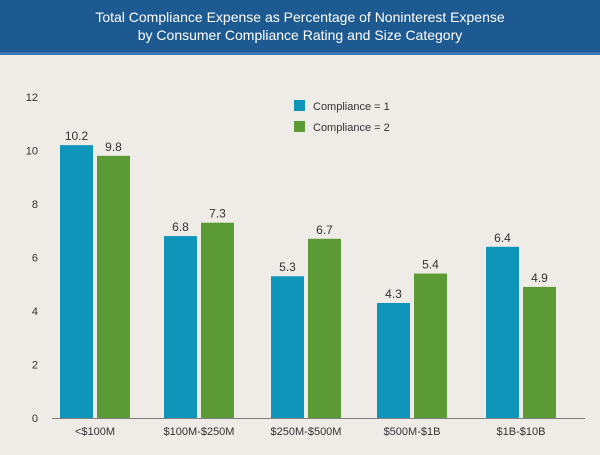  What do you see at coordinates (199, 432) in the screenshot?
I see `x-category-label: $100M-$250M` at bounding box center [199, 432].